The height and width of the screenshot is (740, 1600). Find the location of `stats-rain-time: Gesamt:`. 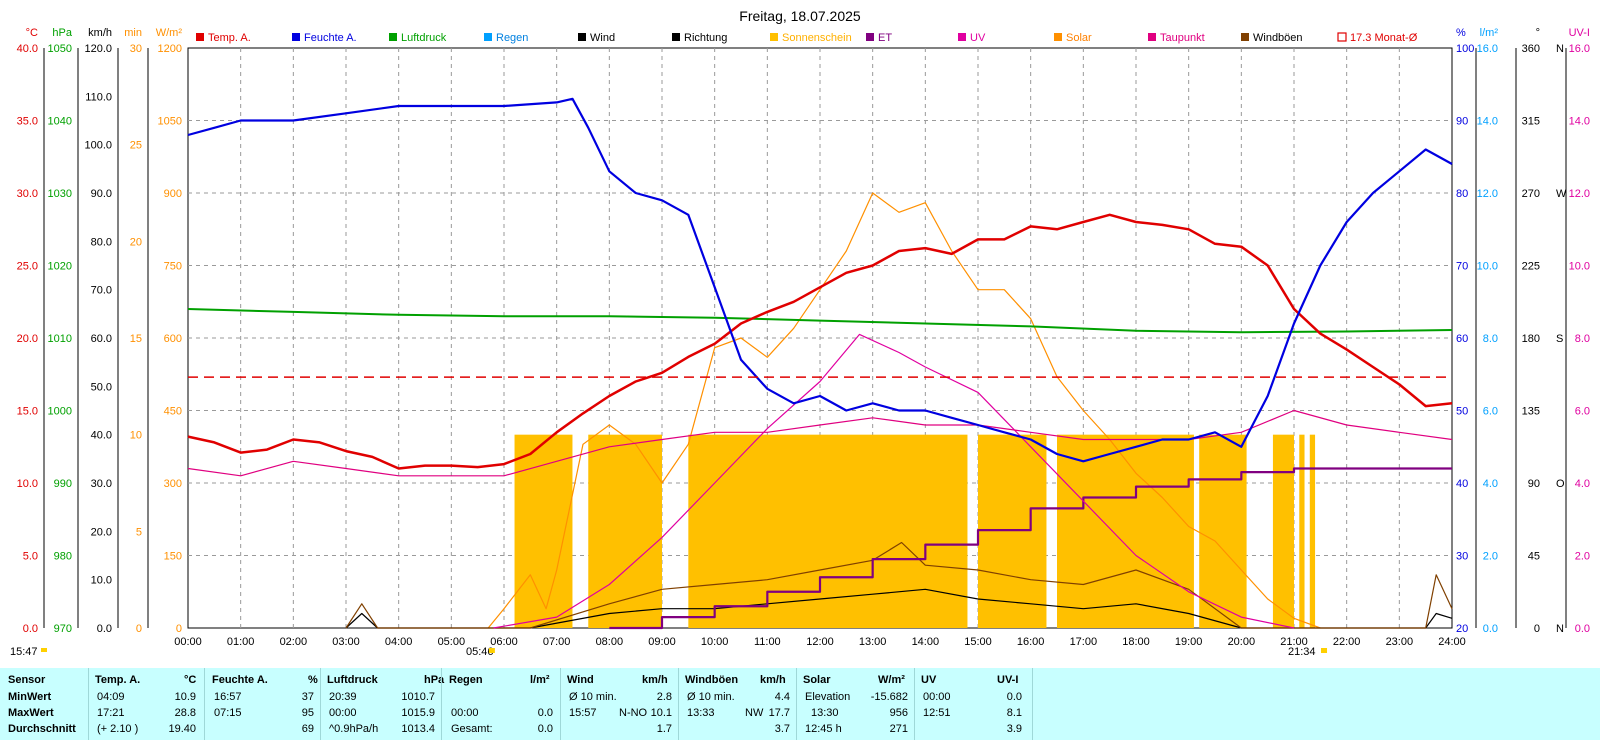

stats-rain-time: Gesamt: is located at coordinates (472, 729).